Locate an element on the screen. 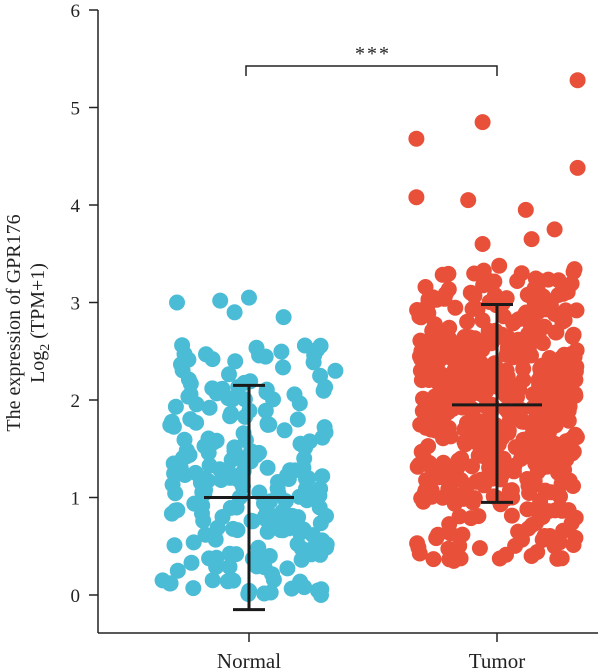 The width and height of the screenshot is (600, 672). significance-label: *** is located at coordinates (373, 54).